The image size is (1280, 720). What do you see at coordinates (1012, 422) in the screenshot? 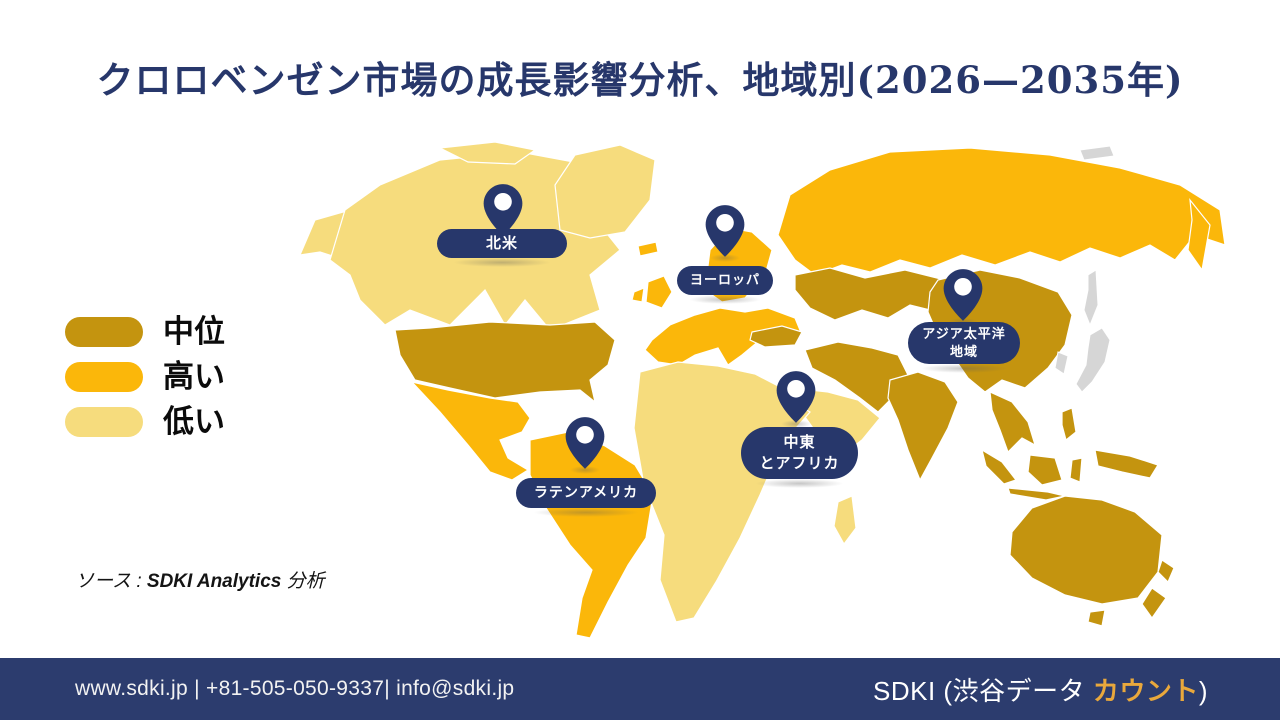
I see `map-region-southeast-asia` at bounding box center [1012, 422].